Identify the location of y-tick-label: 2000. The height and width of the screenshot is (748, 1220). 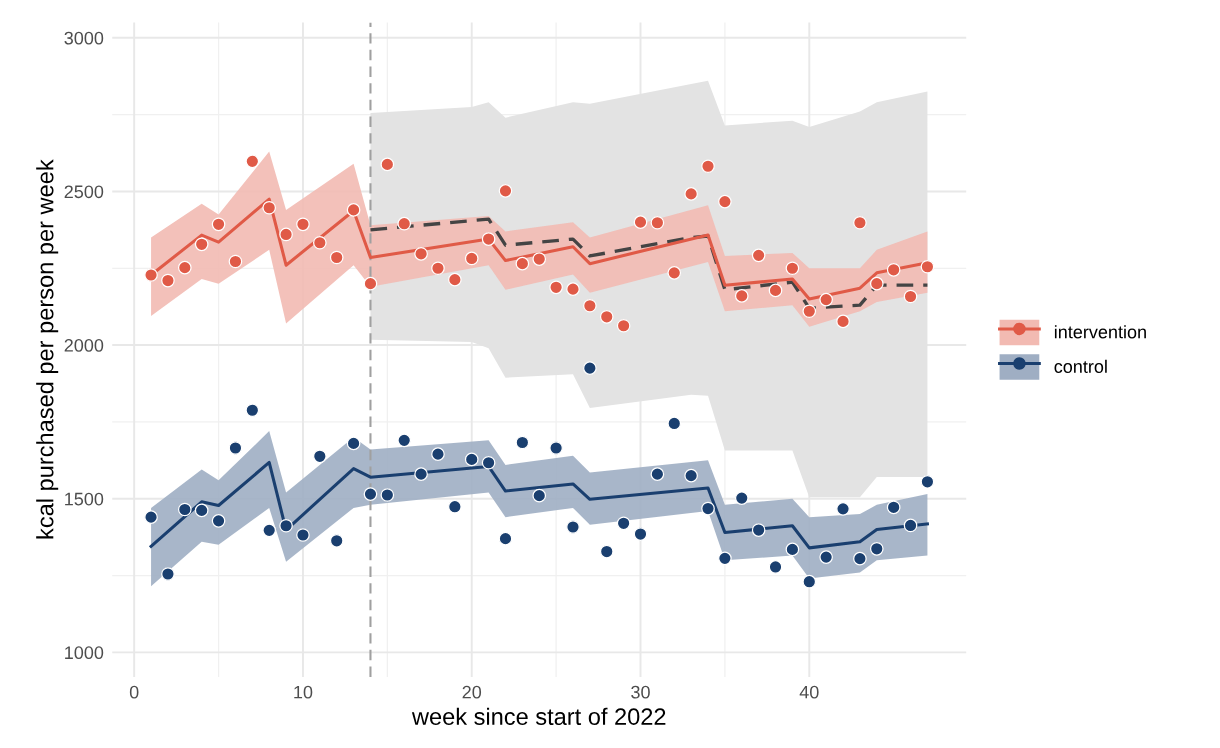
(84, 345).